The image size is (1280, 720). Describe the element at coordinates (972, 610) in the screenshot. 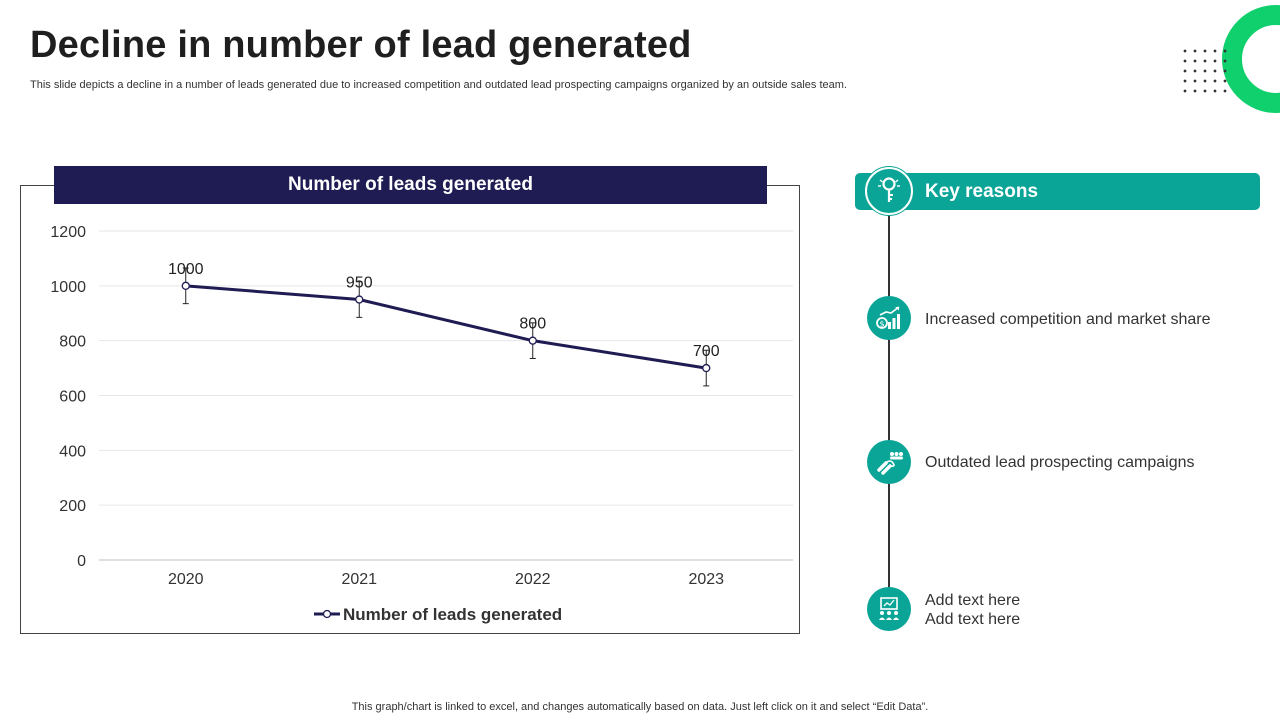

I see `reason-text-3: Add text here Add text here` at that location.